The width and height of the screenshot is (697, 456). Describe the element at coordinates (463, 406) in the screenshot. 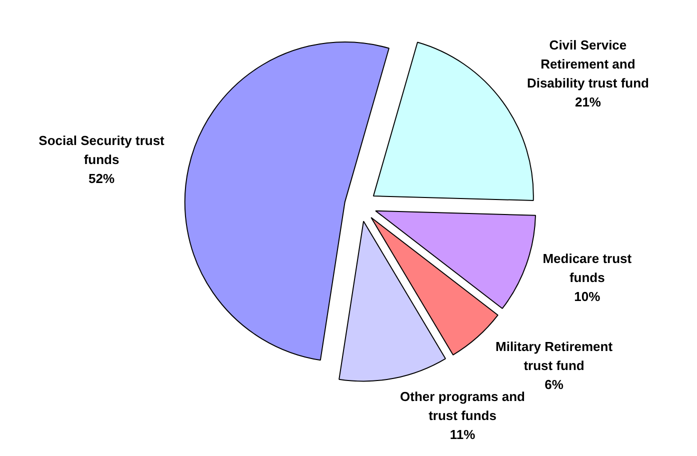

I see `slice-label: Other programs and trust funds` at that location.